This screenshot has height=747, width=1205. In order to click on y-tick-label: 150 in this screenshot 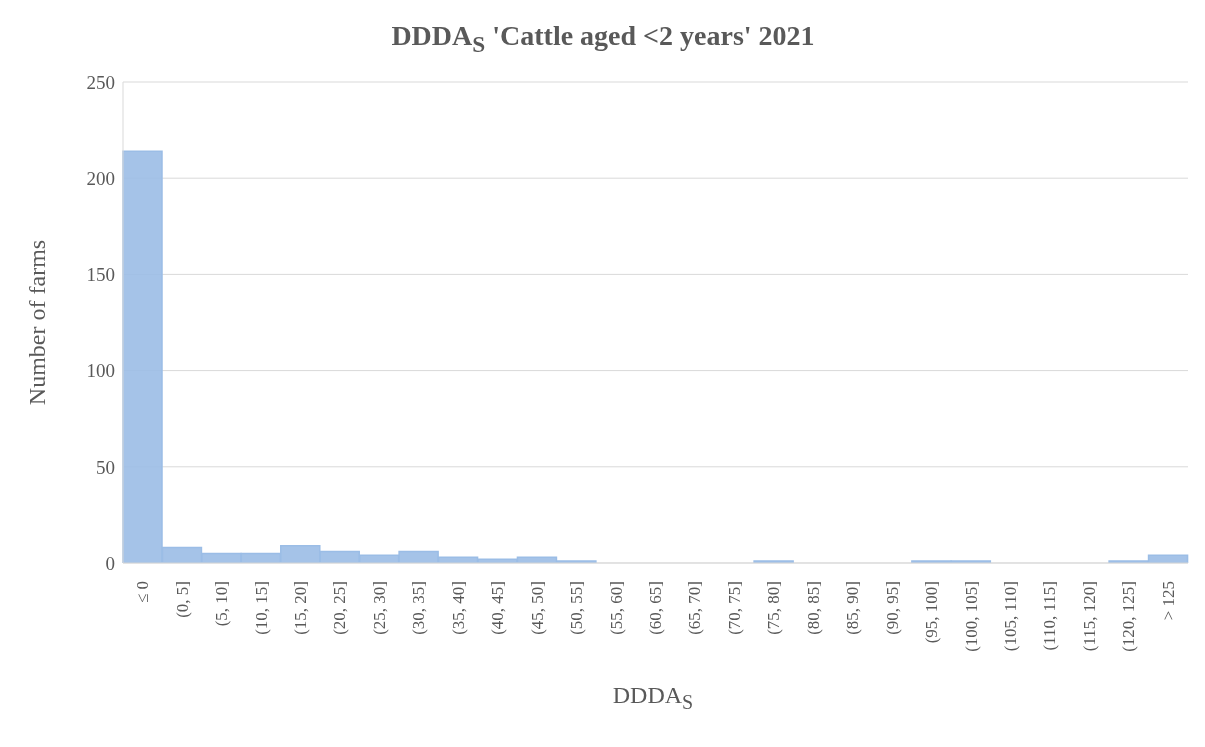, I will do `click(100, 274)`.